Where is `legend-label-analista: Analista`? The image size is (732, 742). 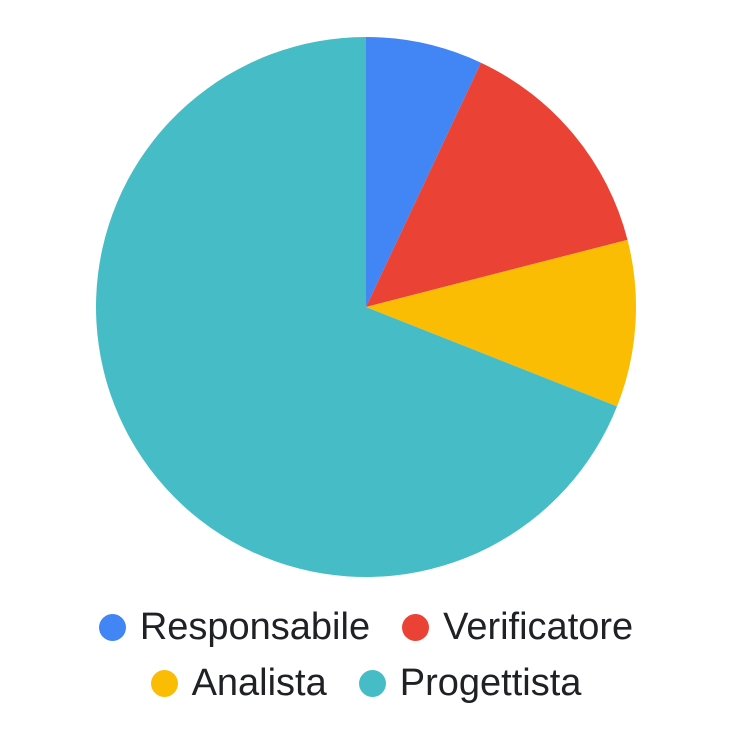
legend-label-analista: Analista is located at coordinates (259, 683).